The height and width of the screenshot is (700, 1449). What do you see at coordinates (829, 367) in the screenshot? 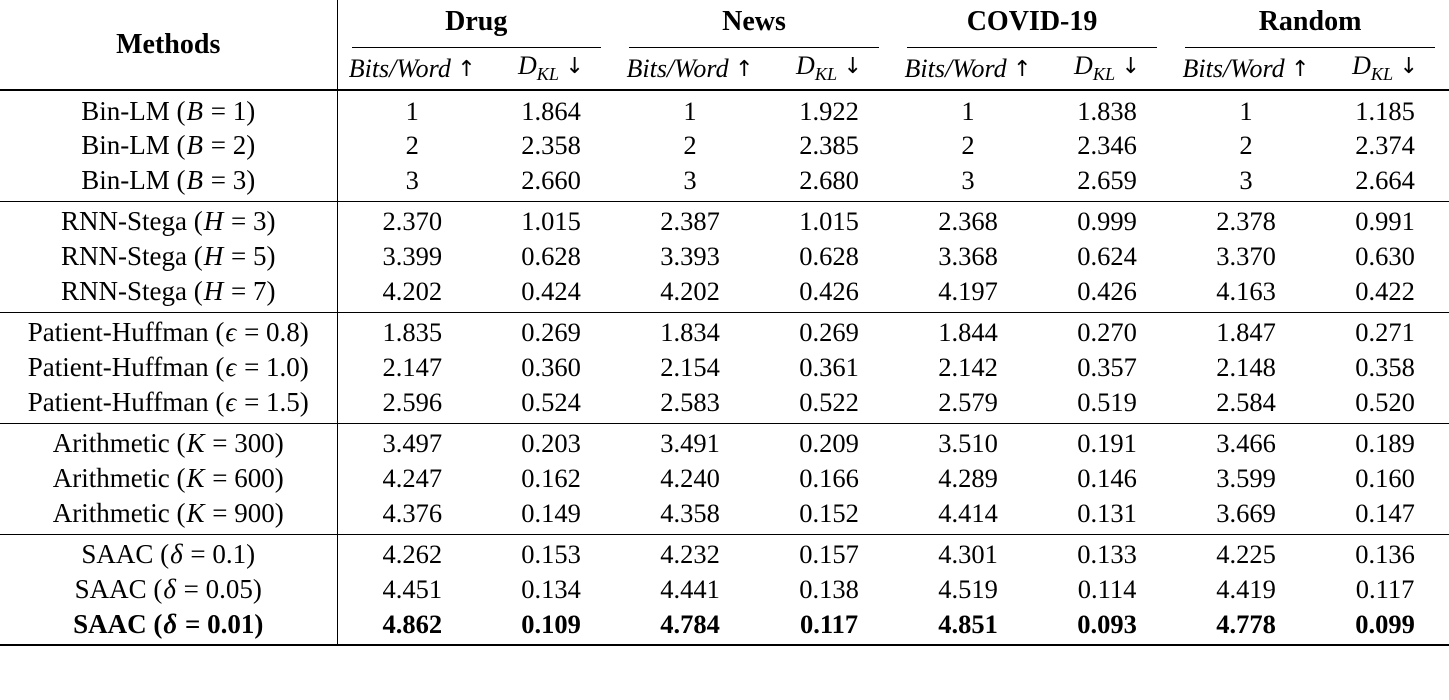
I see `value-cell: 0.361` at bounding box center [829, 367].